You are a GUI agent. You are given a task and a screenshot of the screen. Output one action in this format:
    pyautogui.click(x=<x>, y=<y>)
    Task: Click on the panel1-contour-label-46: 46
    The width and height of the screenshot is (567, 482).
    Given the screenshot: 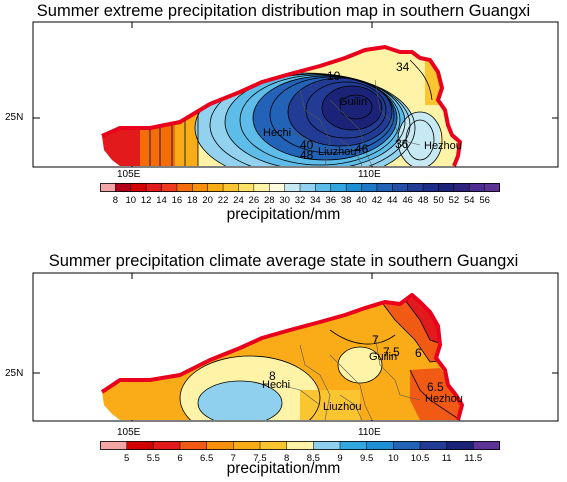 What is the action you would take?
    pyautogui.click(x=362, y=149)
    